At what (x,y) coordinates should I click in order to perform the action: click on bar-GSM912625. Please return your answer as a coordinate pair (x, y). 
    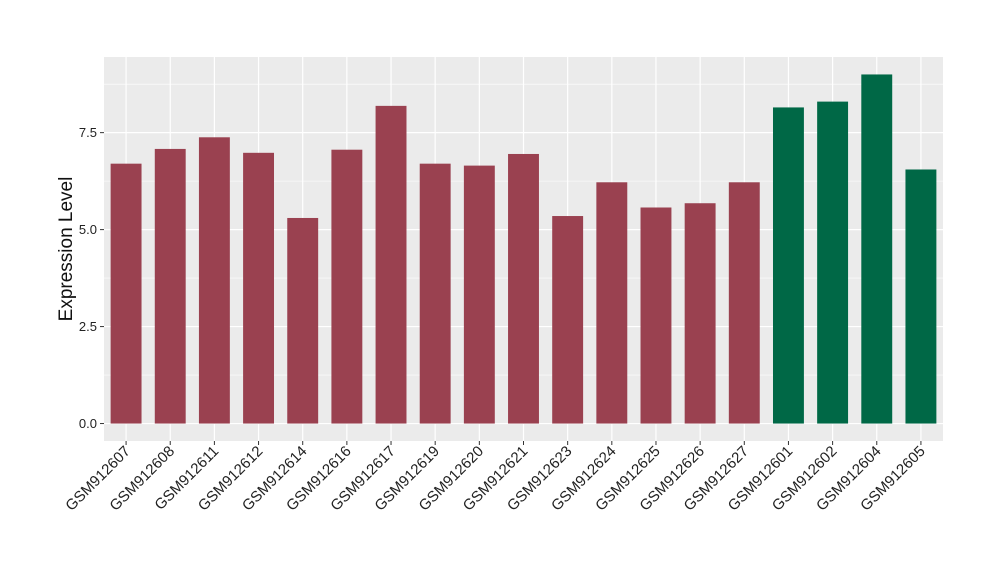
    Looking at the image, I should click on (656, 315).